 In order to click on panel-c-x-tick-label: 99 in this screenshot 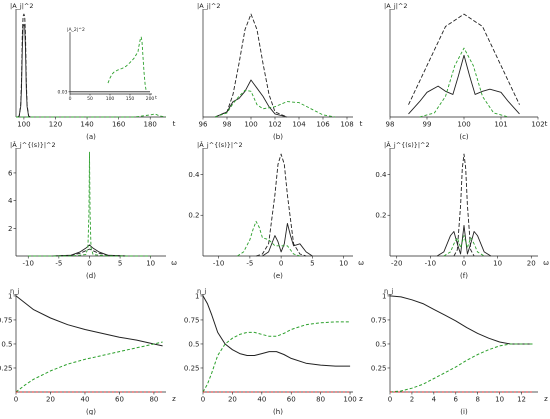, I will do `click(427, 125)`.